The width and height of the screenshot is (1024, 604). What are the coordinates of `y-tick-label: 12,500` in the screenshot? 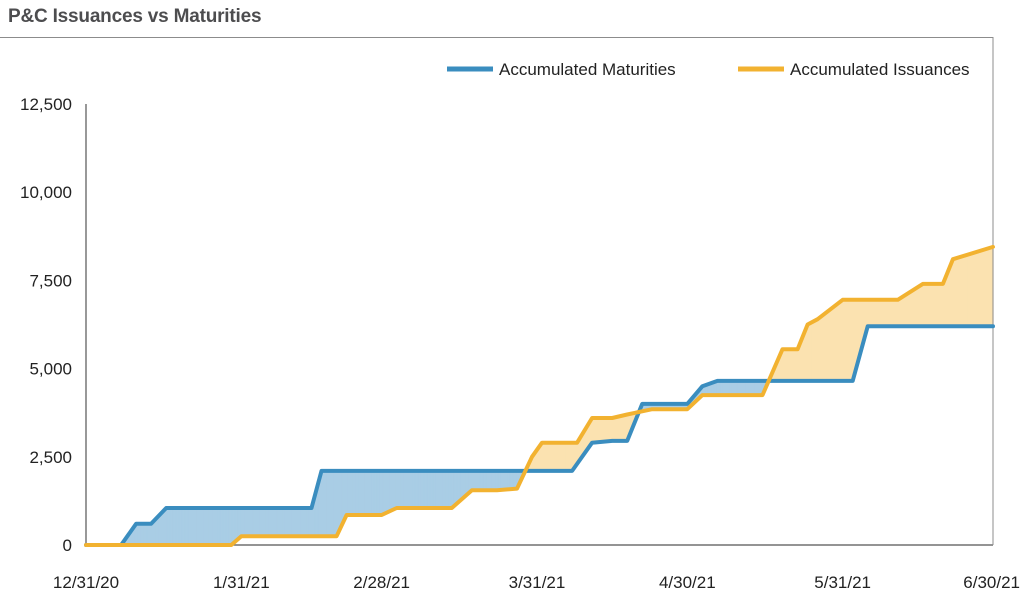 It's located at (46, 104).